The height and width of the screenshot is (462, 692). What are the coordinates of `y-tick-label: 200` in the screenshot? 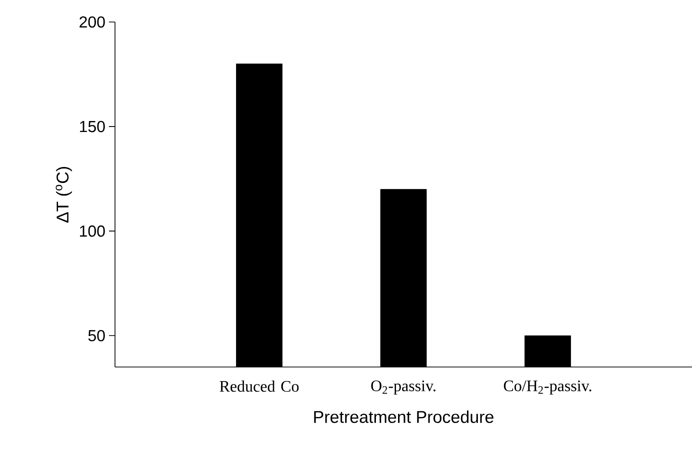 It's located at (92, 22).